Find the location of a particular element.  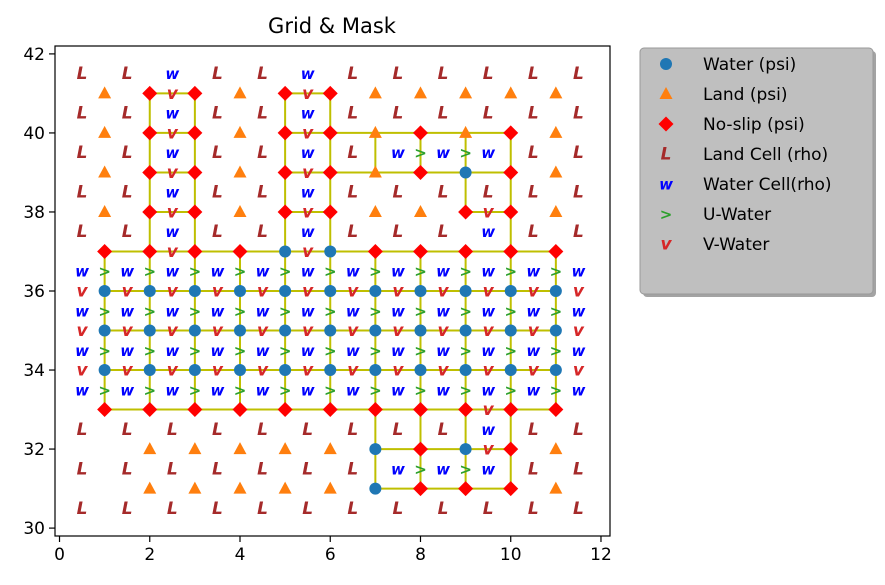

legend-label: Land Cell (rho) is located at coordinates (765, 155).